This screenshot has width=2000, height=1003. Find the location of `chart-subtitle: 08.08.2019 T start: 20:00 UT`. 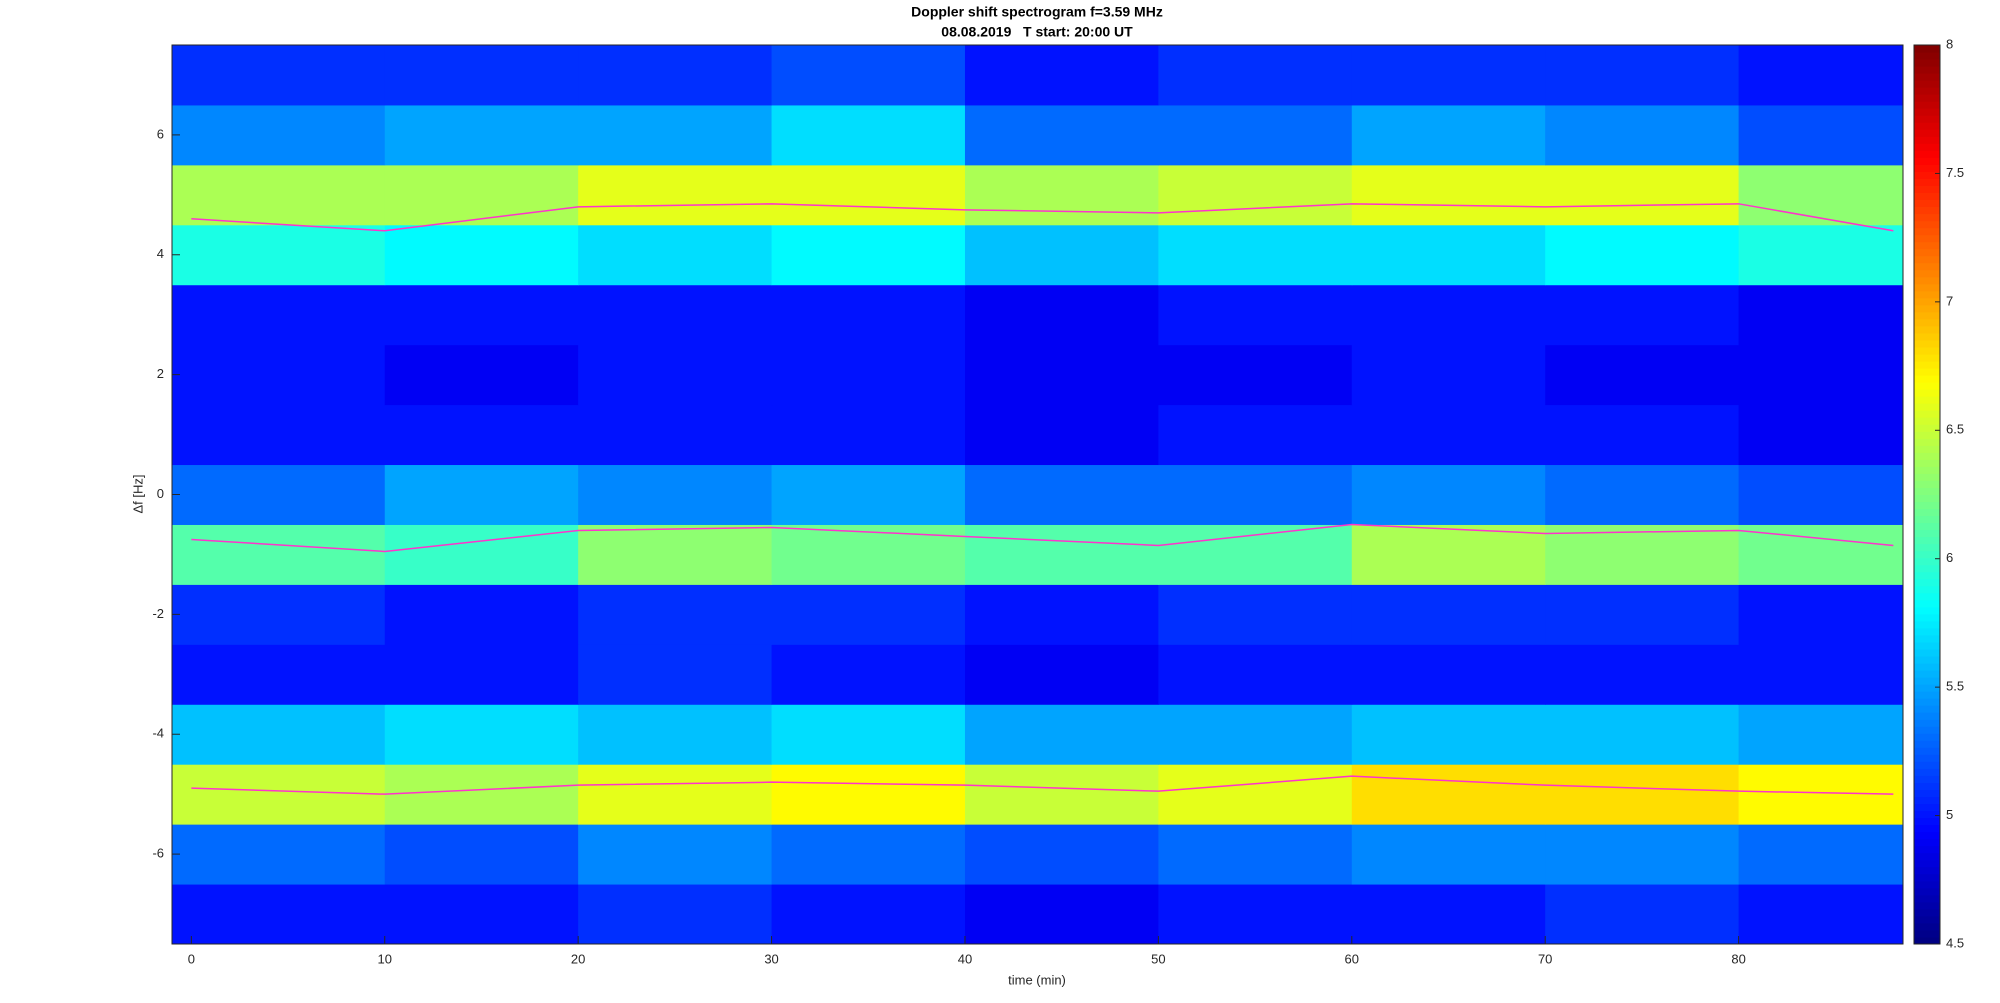

chart-subtitle: 08.08.2019 T start: 20:00 UT is located at coordinates (1037, 32).